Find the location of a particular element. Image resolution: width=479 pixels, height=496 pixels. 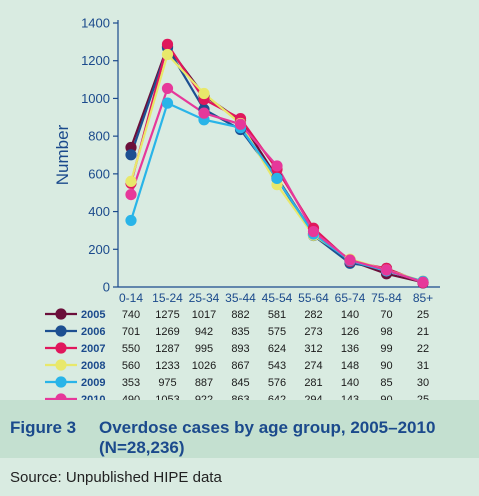

data-label: 22 is located at coordinates (423, 349).